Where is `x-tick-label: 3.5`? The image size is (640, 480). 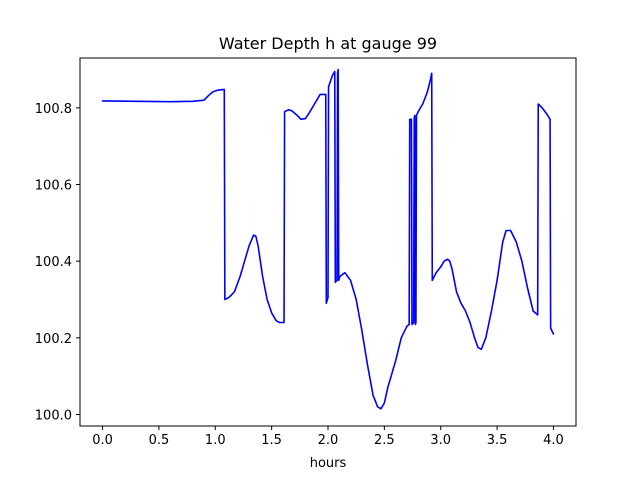 x-tick-label: 3.5 is located at coordinates (497, 440).